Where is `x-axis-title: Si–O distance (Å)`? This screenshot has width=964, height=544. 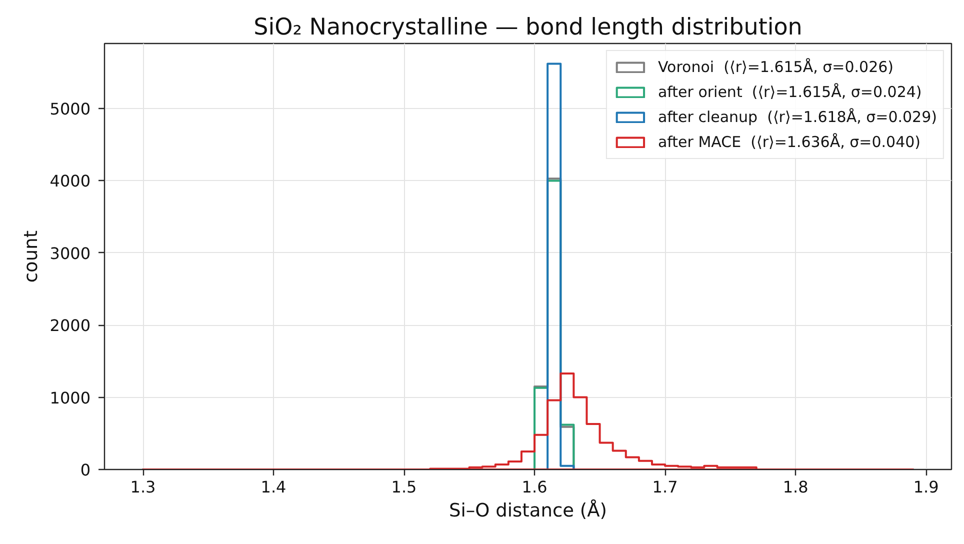
x-axis-title: Si–O distance (Å) is located at coordinates (528, 510).